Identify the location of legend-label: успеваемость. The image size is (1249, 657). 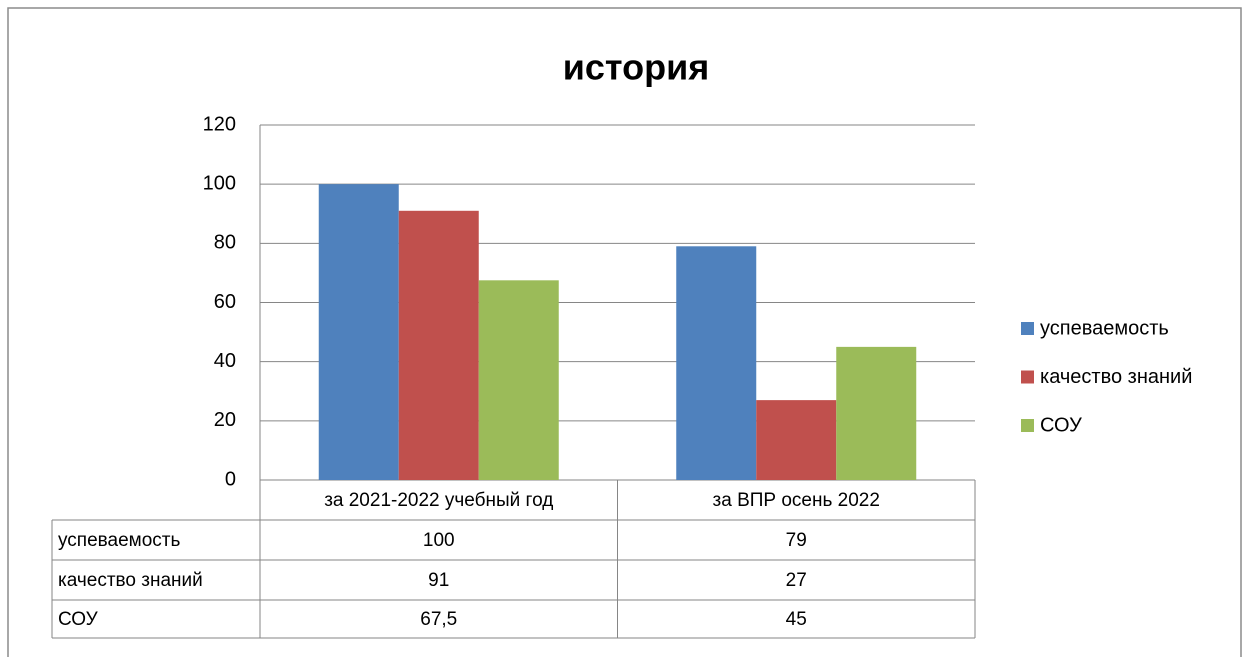
(1104, 328).